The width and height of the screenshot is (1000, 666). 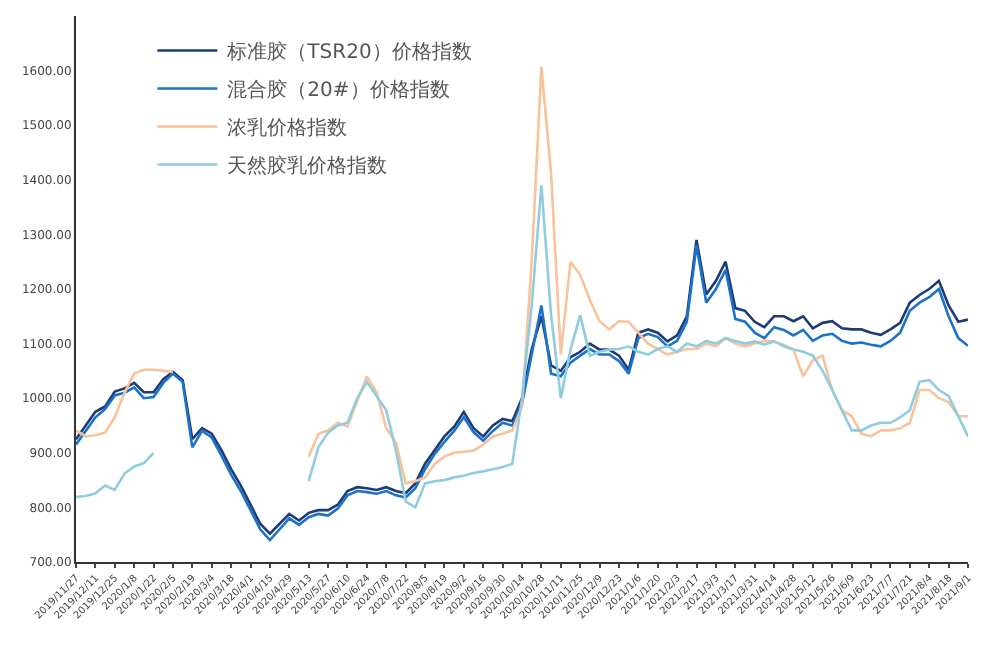 I want to click on legend-label: 标准胶（TSR20）价格指数, so click(x=348, y=52).